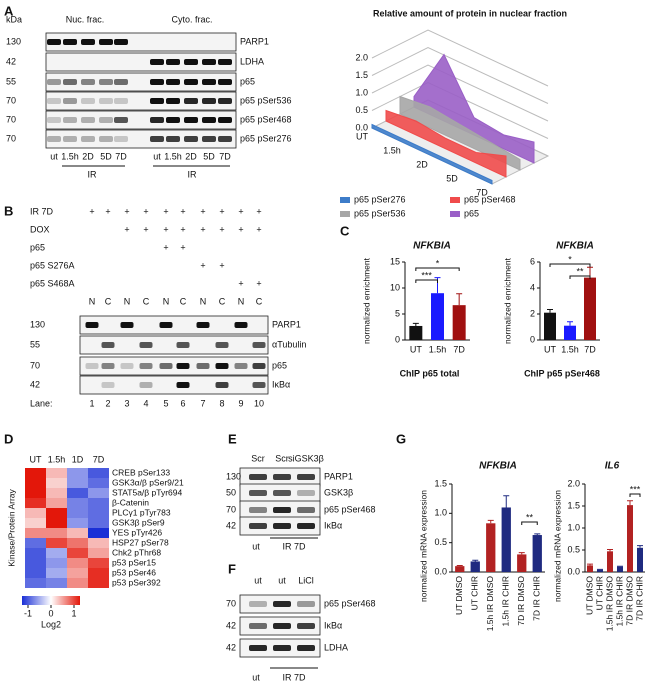 This screenshot has height=688, width=656. What do you see at coordinates (99, 459) in the screenshot?
I see `column-label: 7D` at bounding box center [99, 459].